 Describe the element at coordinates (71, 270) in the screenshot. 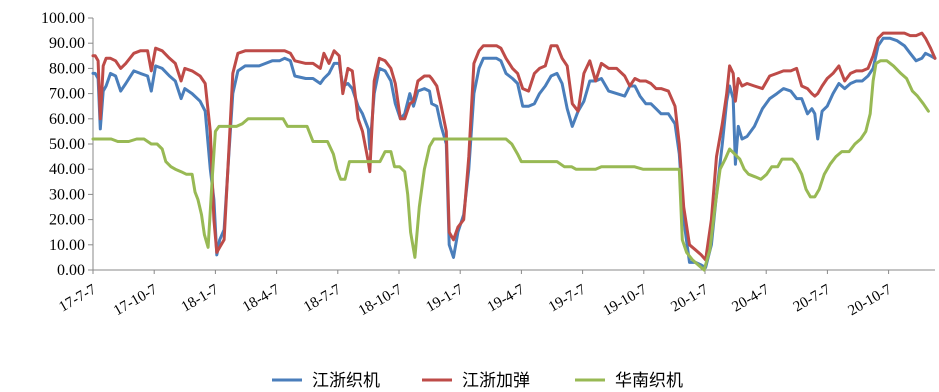

I see `y-tick-label: 0.00` at that location.